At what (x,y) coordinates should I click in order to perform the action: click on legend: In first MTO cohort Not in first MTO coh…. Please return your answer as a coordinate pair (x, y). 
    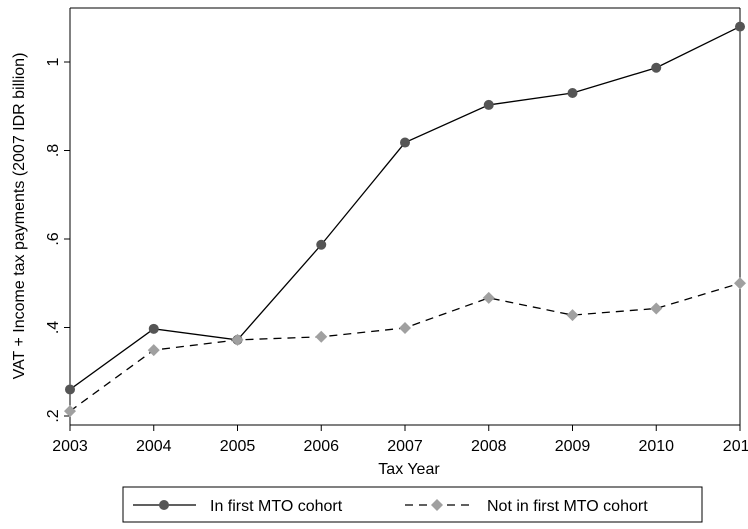
    Looking at the image, I should click on (412, 504).